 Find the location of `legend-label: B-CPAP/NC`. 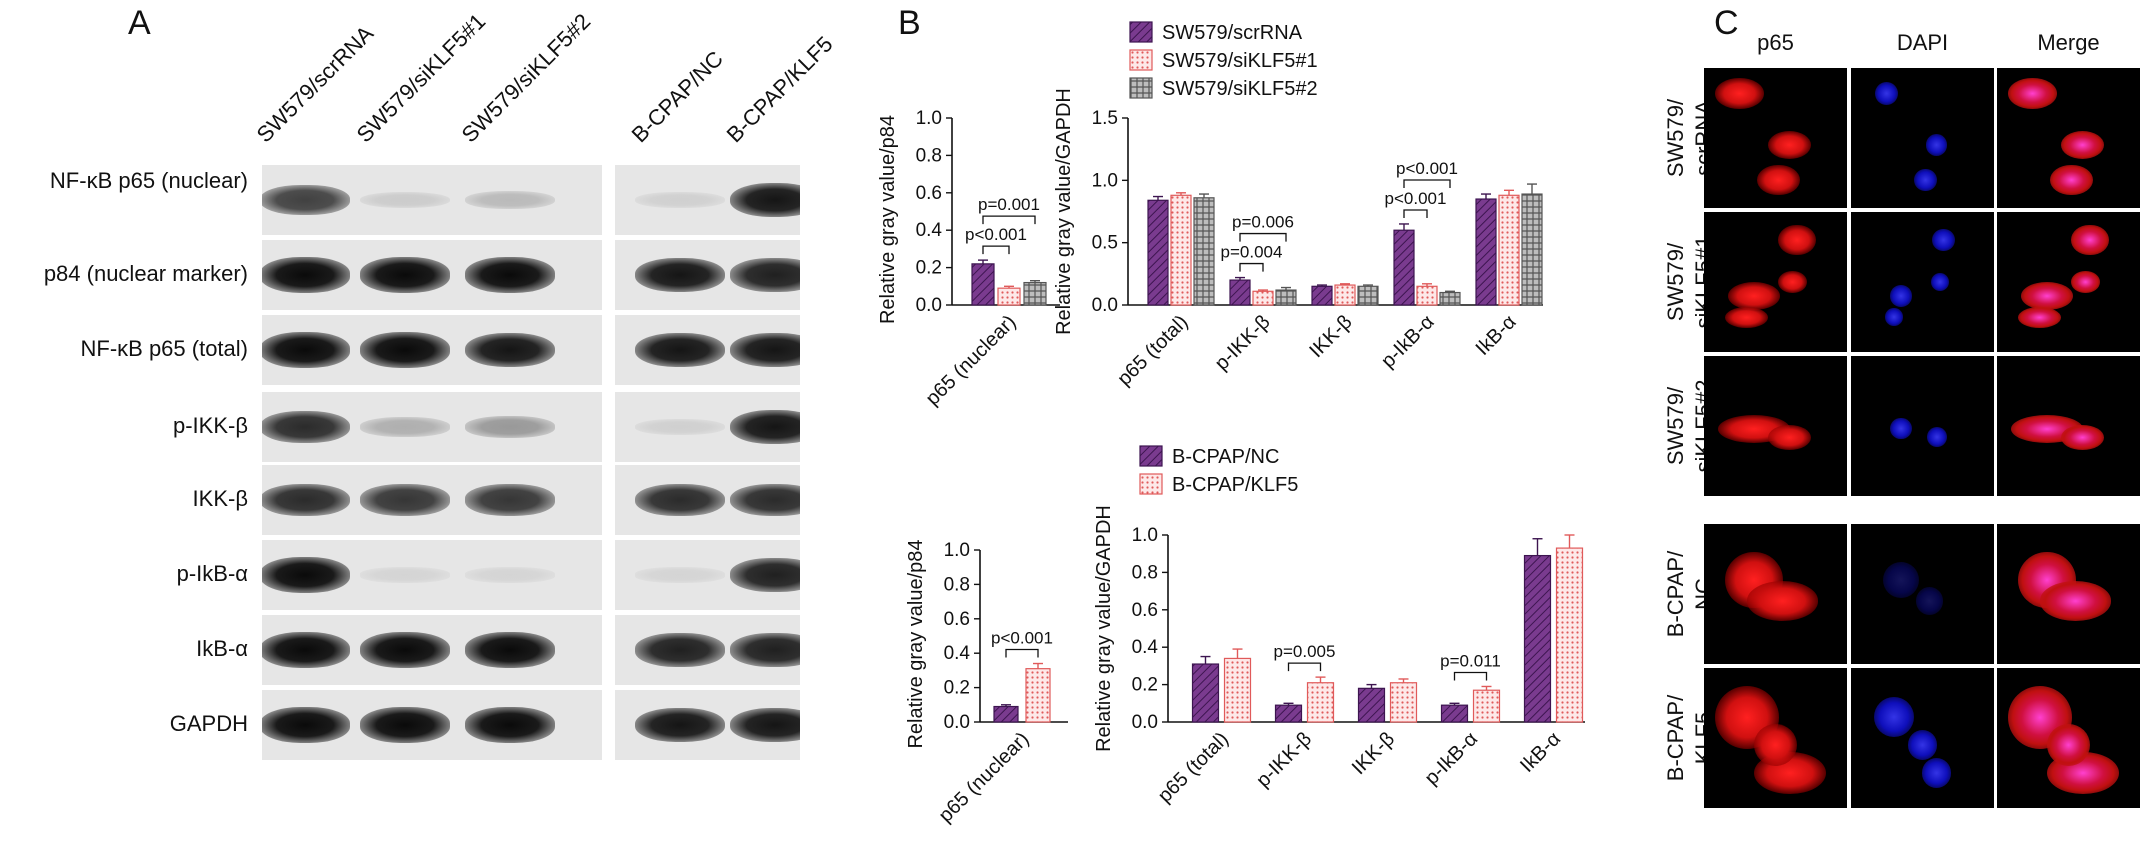

legend-label: B-CPAP/NC is located at coordinates (1225, 457).